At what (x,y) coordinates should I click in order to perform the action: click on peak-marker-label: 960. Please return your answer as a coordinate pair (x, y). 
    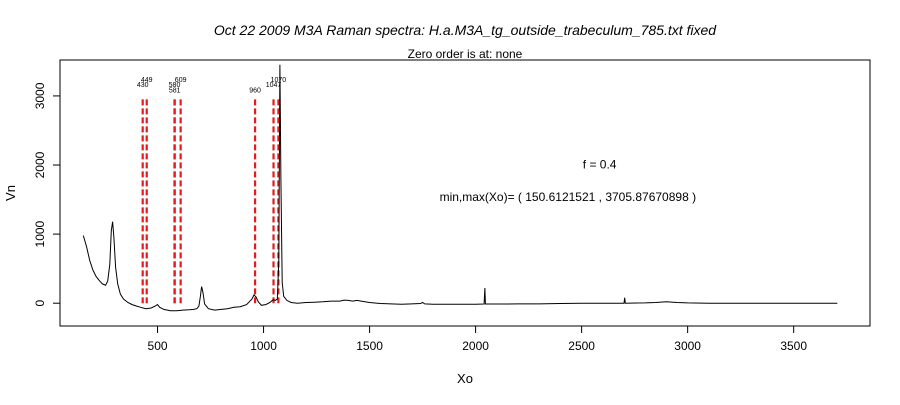
    Looking at the image, I should click on (255, 90).